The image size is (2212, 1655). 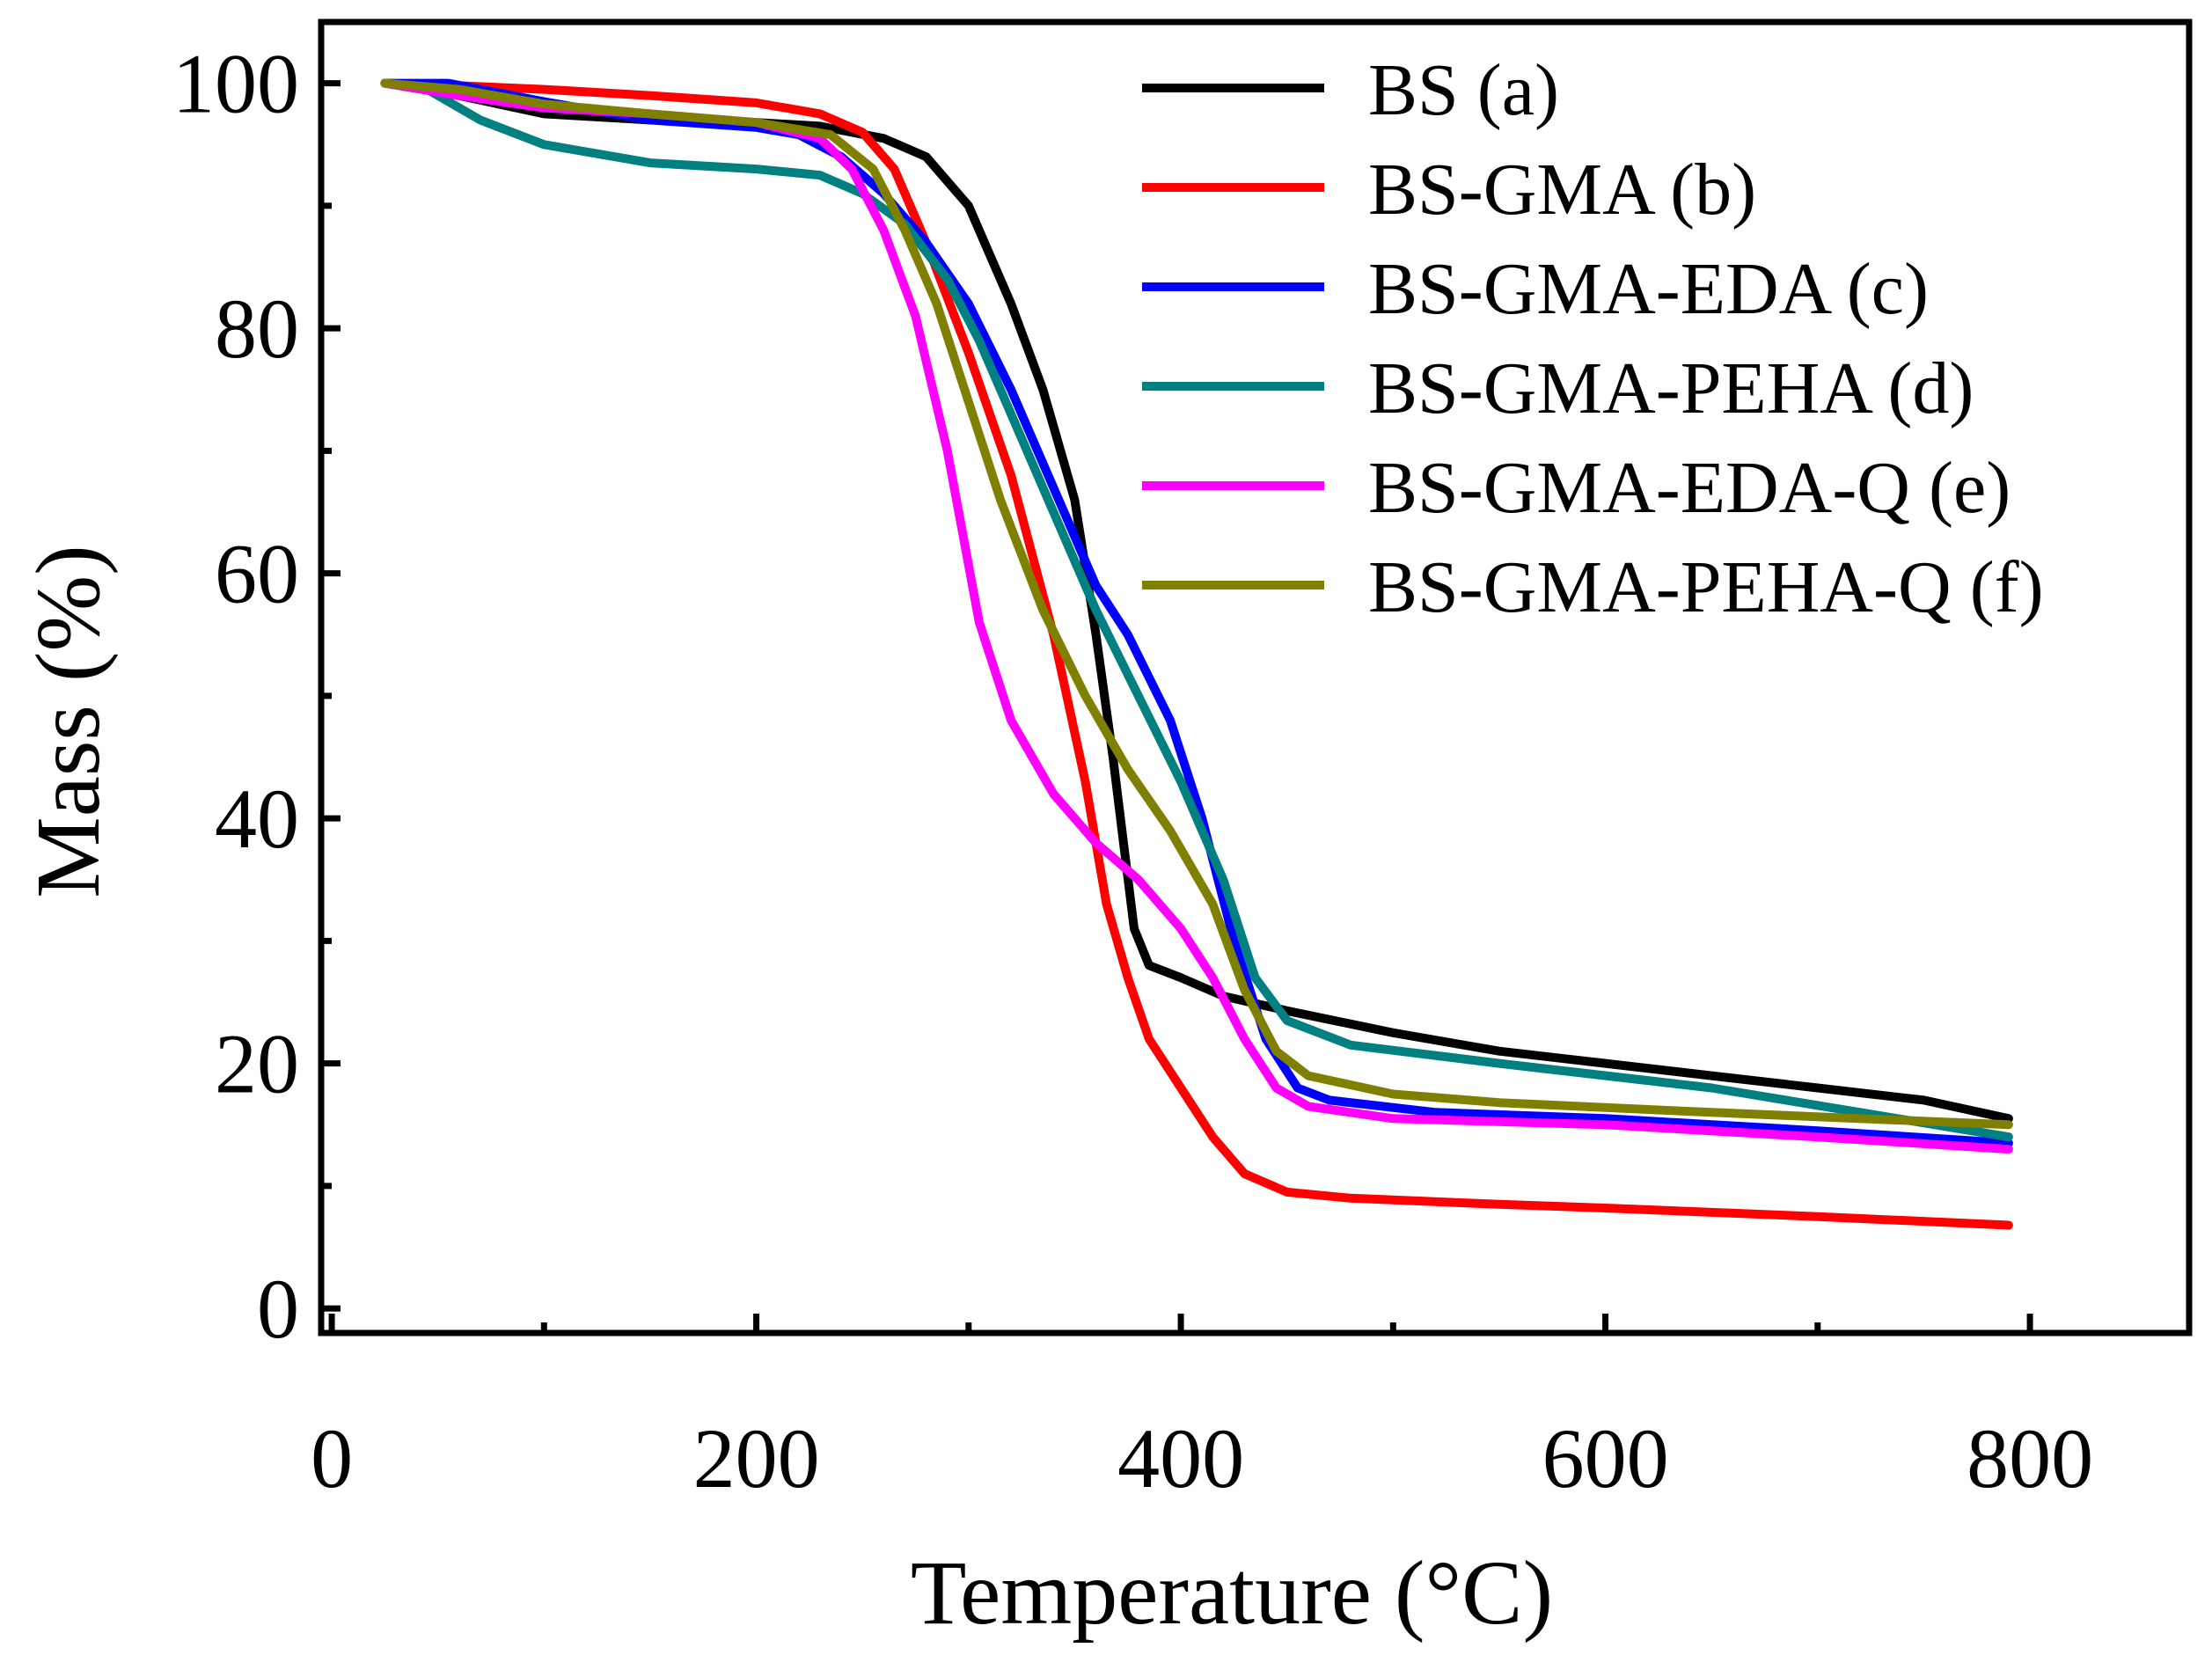 I want to click on y-tick-label-80: 80, so click(x=257, y=329).